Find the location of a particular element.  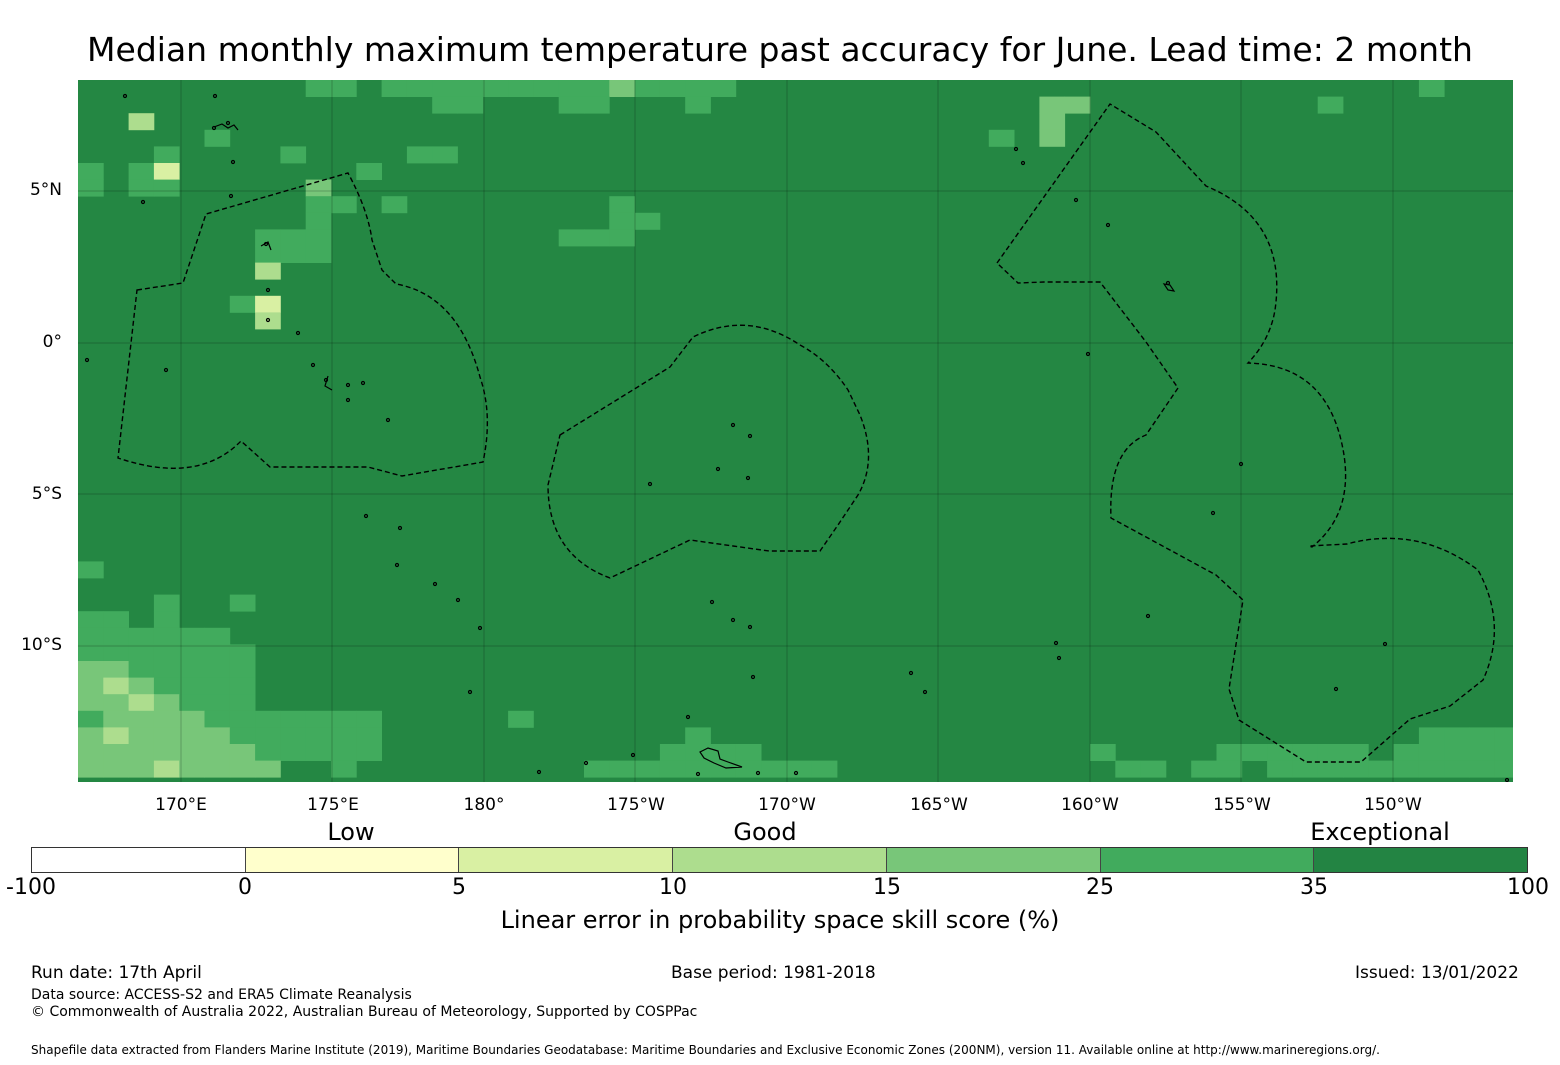

colorbar-tick: 35 is located at coordinates (1314, 887).